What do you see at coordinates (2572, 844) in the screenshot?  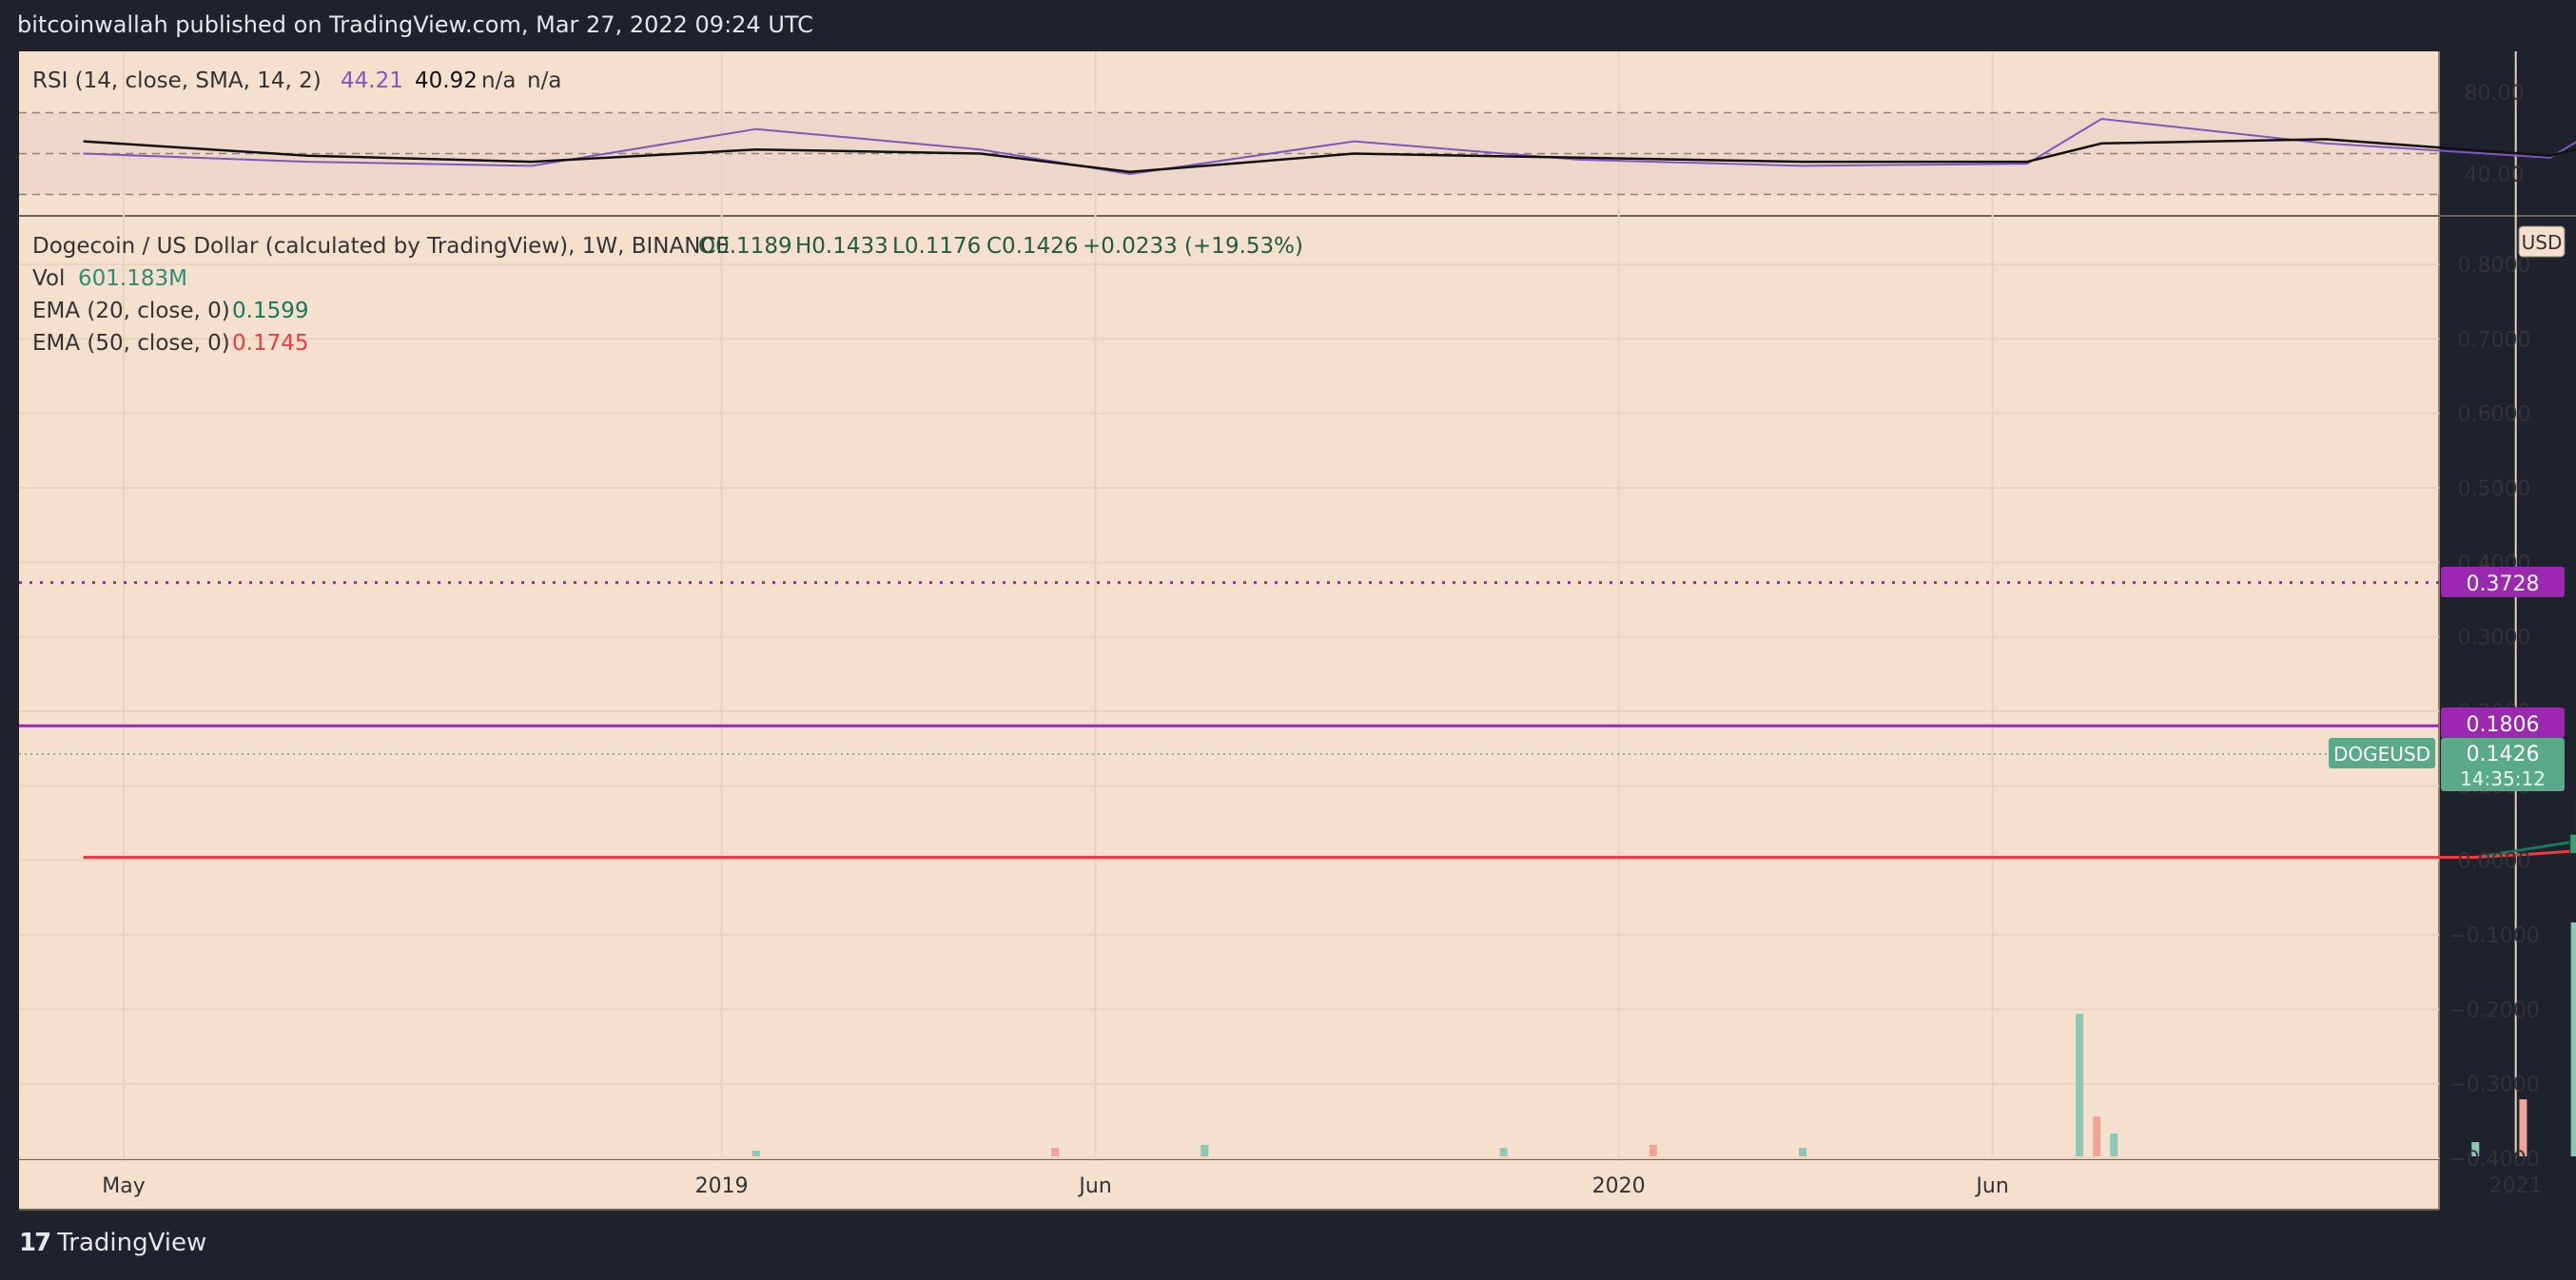 I see `candle-body` at bounding box center [2572, 844].